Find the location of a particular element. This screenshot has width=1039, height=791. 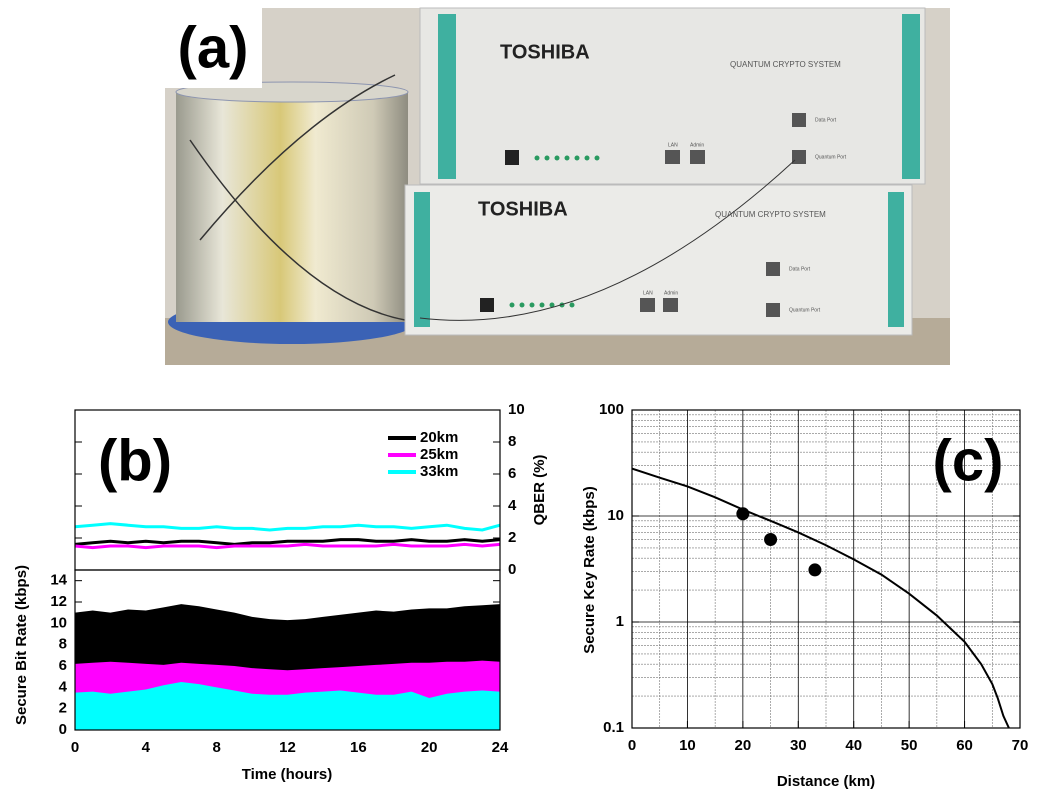

legend-label: 20km is located at coordinates (439, 437).